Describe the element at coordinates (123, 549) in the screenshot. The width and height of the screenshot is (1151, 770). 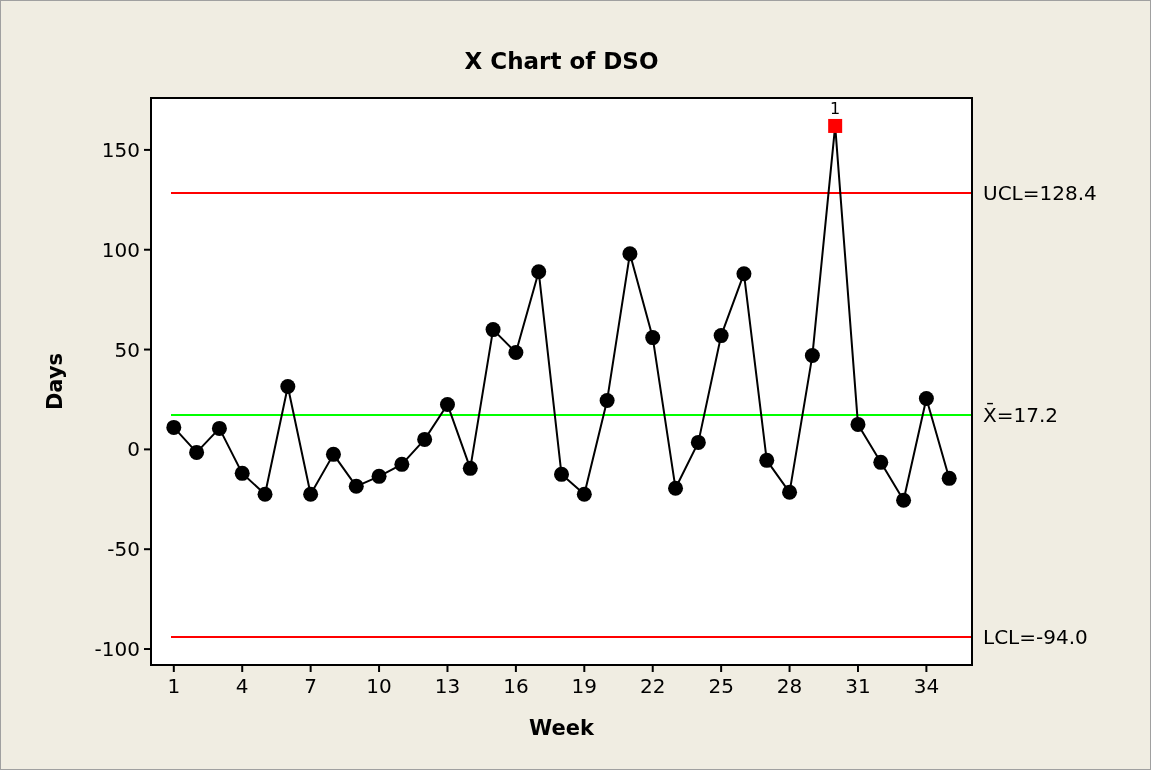
I see `y-tick-label: -50` at that location.